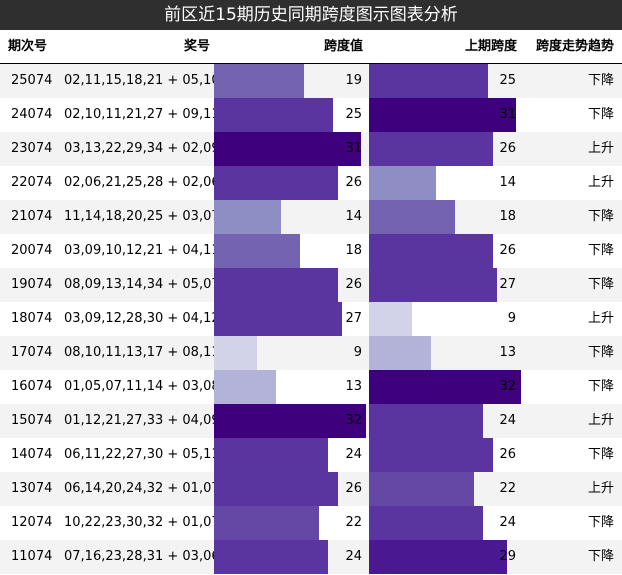 The image size is (622, 575). I want to click on prev-span-value: 32, so click(507, 386).